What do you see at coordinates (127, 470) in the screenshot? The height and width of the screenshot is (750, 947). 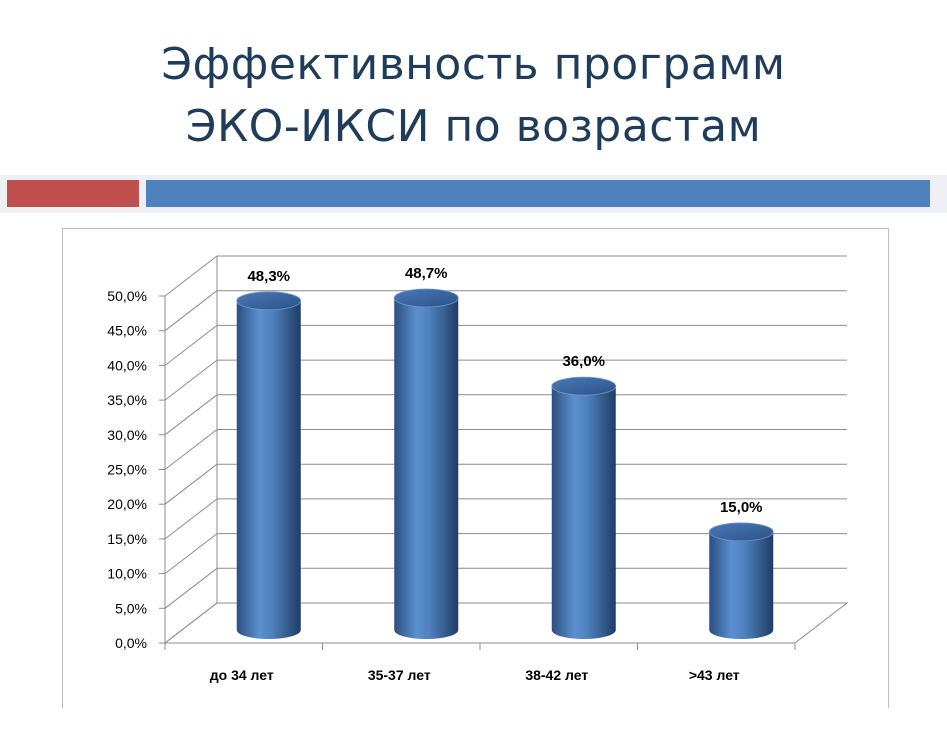 I see `y-tick-label: 25,0%` at bounding box center [127, 470].